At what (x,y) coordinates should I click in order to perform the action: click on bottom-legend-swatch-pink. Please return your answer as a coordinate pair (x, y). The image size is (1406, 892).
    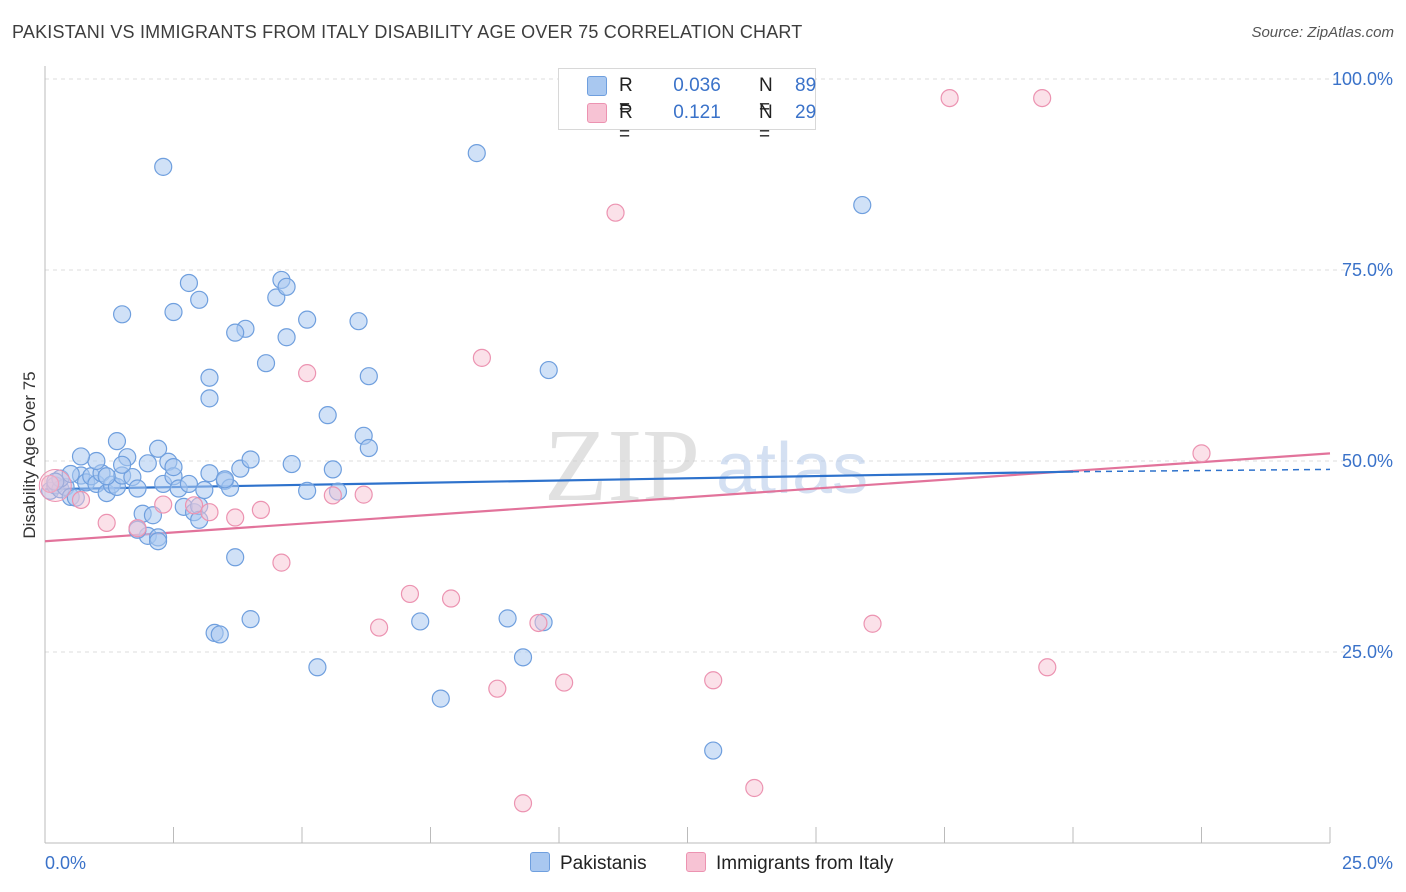
    Looking at the image, I should click on (696, 862).